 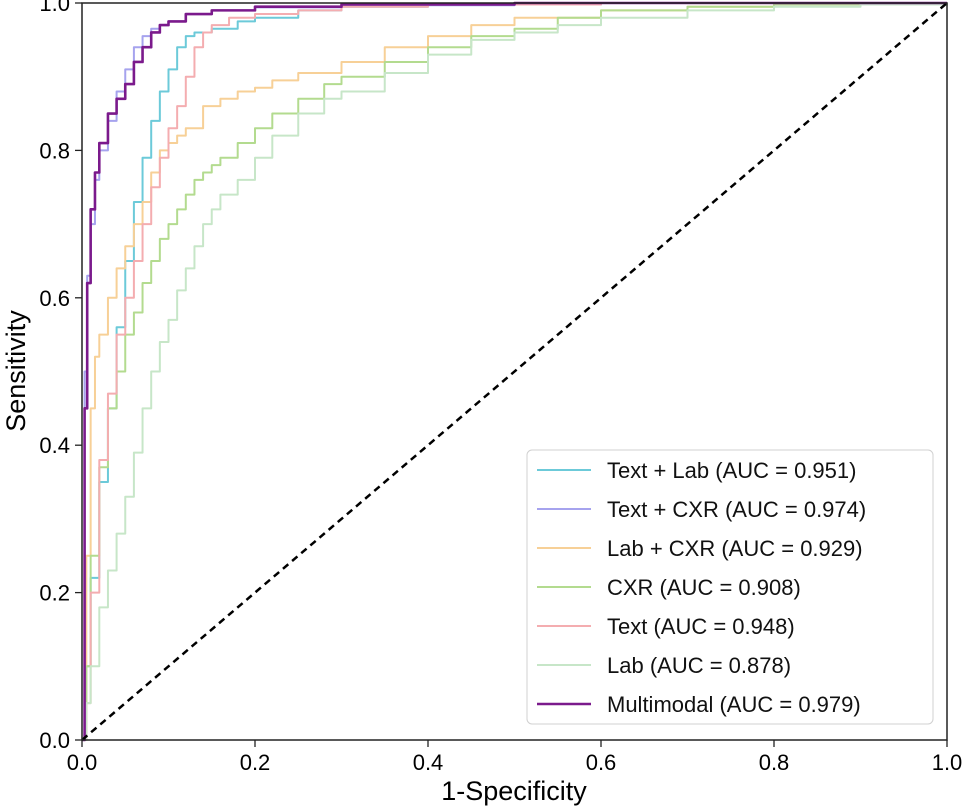 What do you see at coordinates (731, 470) in the screenshot?
I see `legend-label-text-lab: Text + Lab (AUC = 0.951)` at bounding box center [731, 470].